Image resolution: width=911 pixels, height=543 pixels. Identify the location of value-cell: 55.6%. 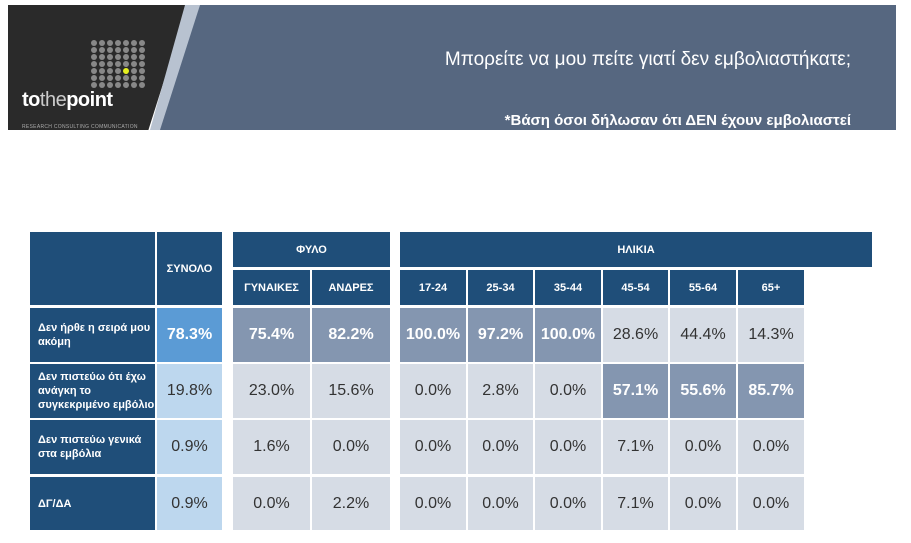
(703, 391).